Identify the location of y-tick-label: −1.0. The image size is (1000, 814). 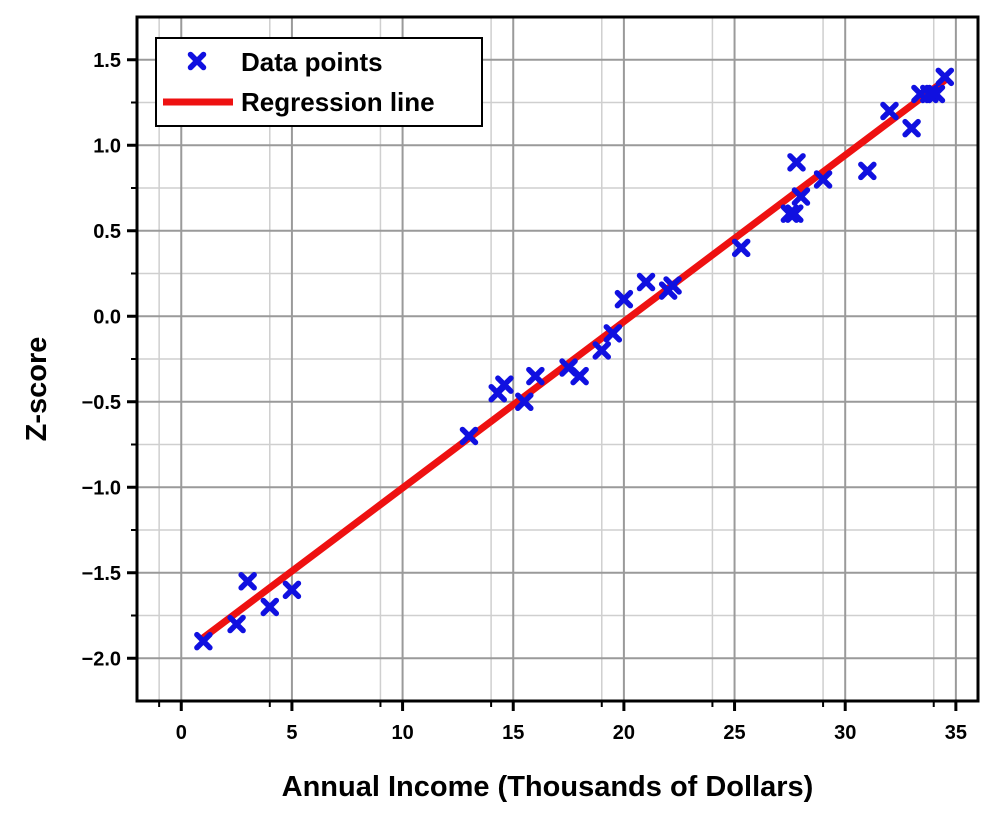
(101, 488).